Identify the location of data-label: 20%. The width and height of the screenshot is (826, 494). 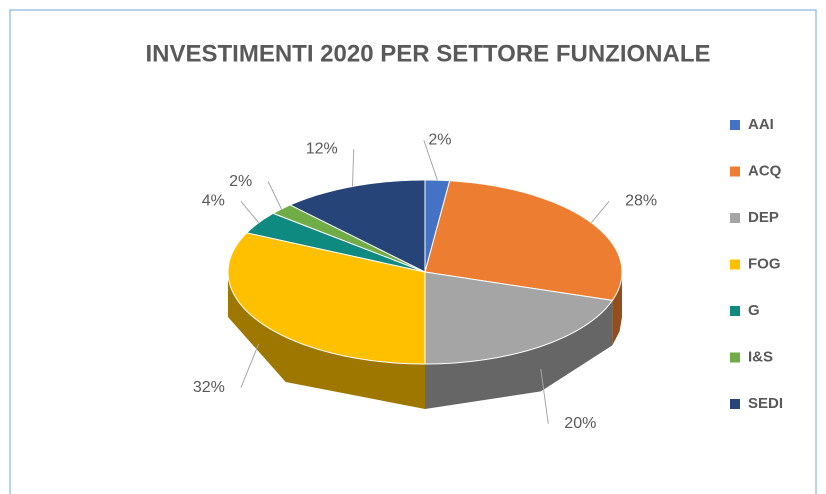
(580, 423).